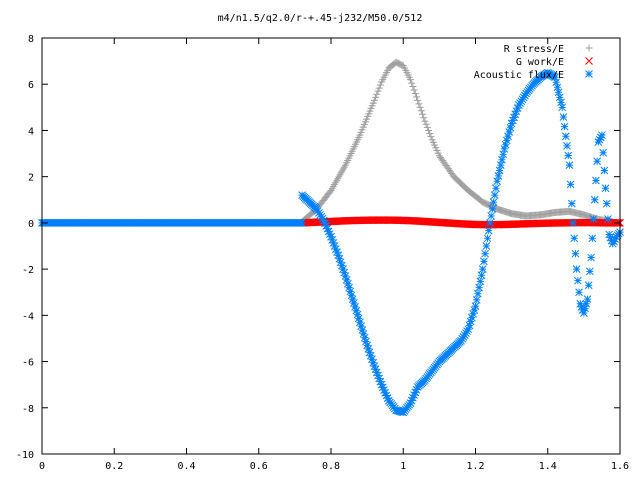 This screenshot has height=480, width=640. Describe the element at coordinates (540, 62) in the screenshot. I see `legend-label: G work/E` at that location.